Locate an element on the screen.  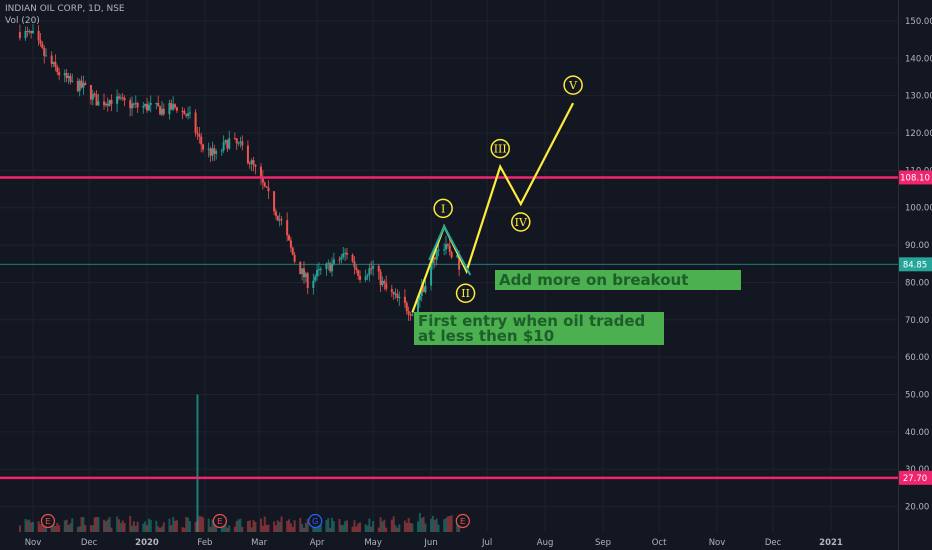
x-tick-label: Jun is located at coordinates (430, 543).